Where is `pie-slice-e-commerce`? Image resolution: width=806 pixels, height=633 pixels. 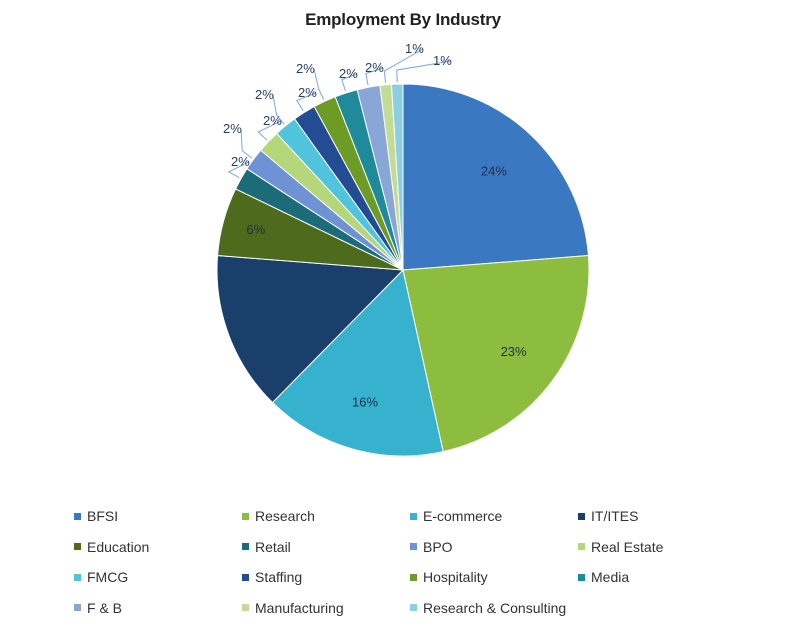
pie-slice-e-commerce is located at coordinates (357, 362).